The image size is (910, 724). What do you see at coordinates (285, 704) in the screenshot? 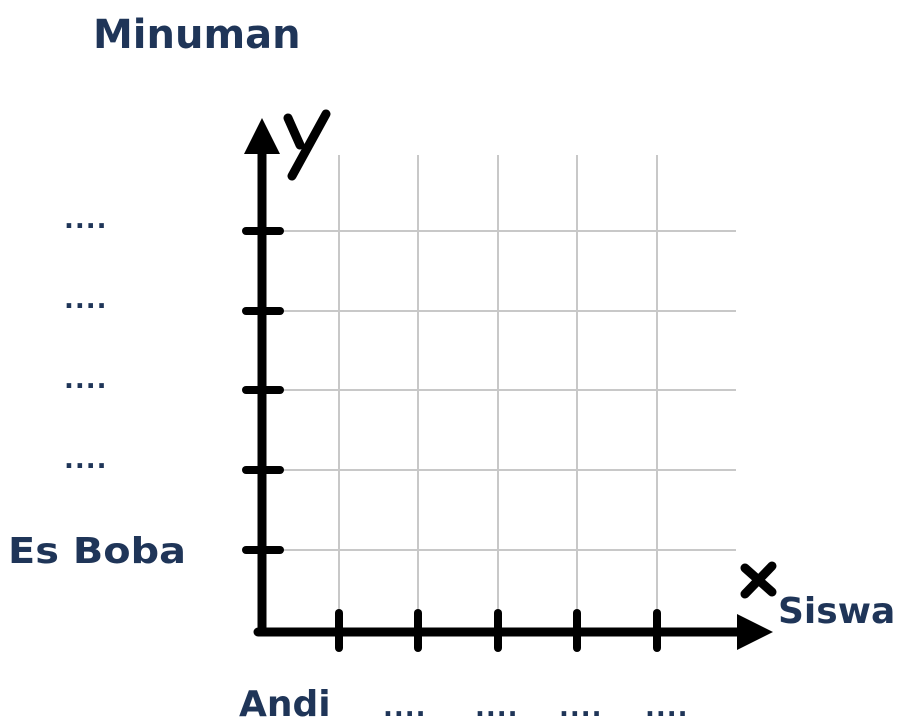
I see `x-label: Andi` at bounding box center [285, 704].